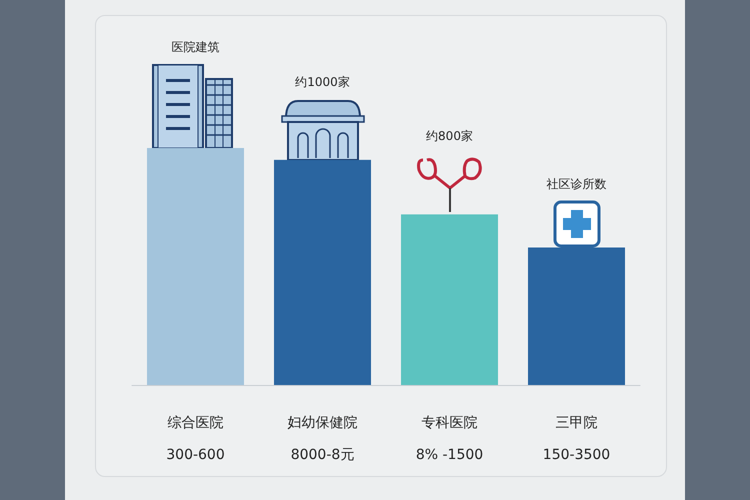 The height and width of the screenshot is (500, 750). Describe the element at coordinates (323, 439) in the screenshot. I see `x-tick-label: 妇幼保健院 8000-8元` at that location.